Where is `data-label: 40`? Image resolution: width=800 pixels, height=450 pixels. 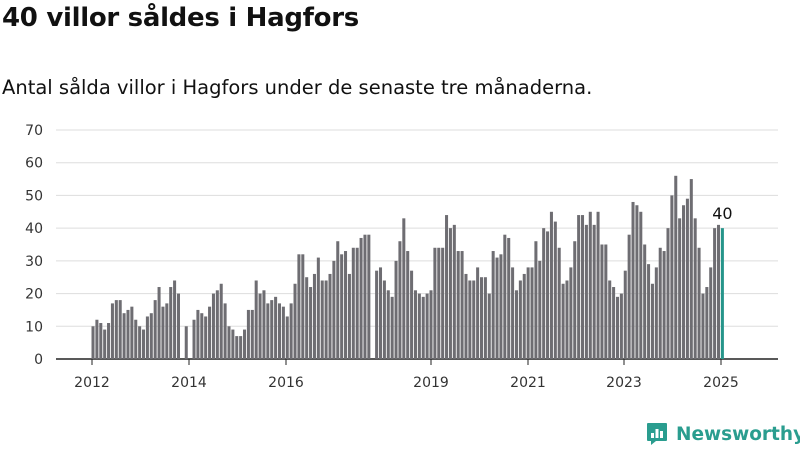
data-label: 40 is located at coordinates (722, 213).